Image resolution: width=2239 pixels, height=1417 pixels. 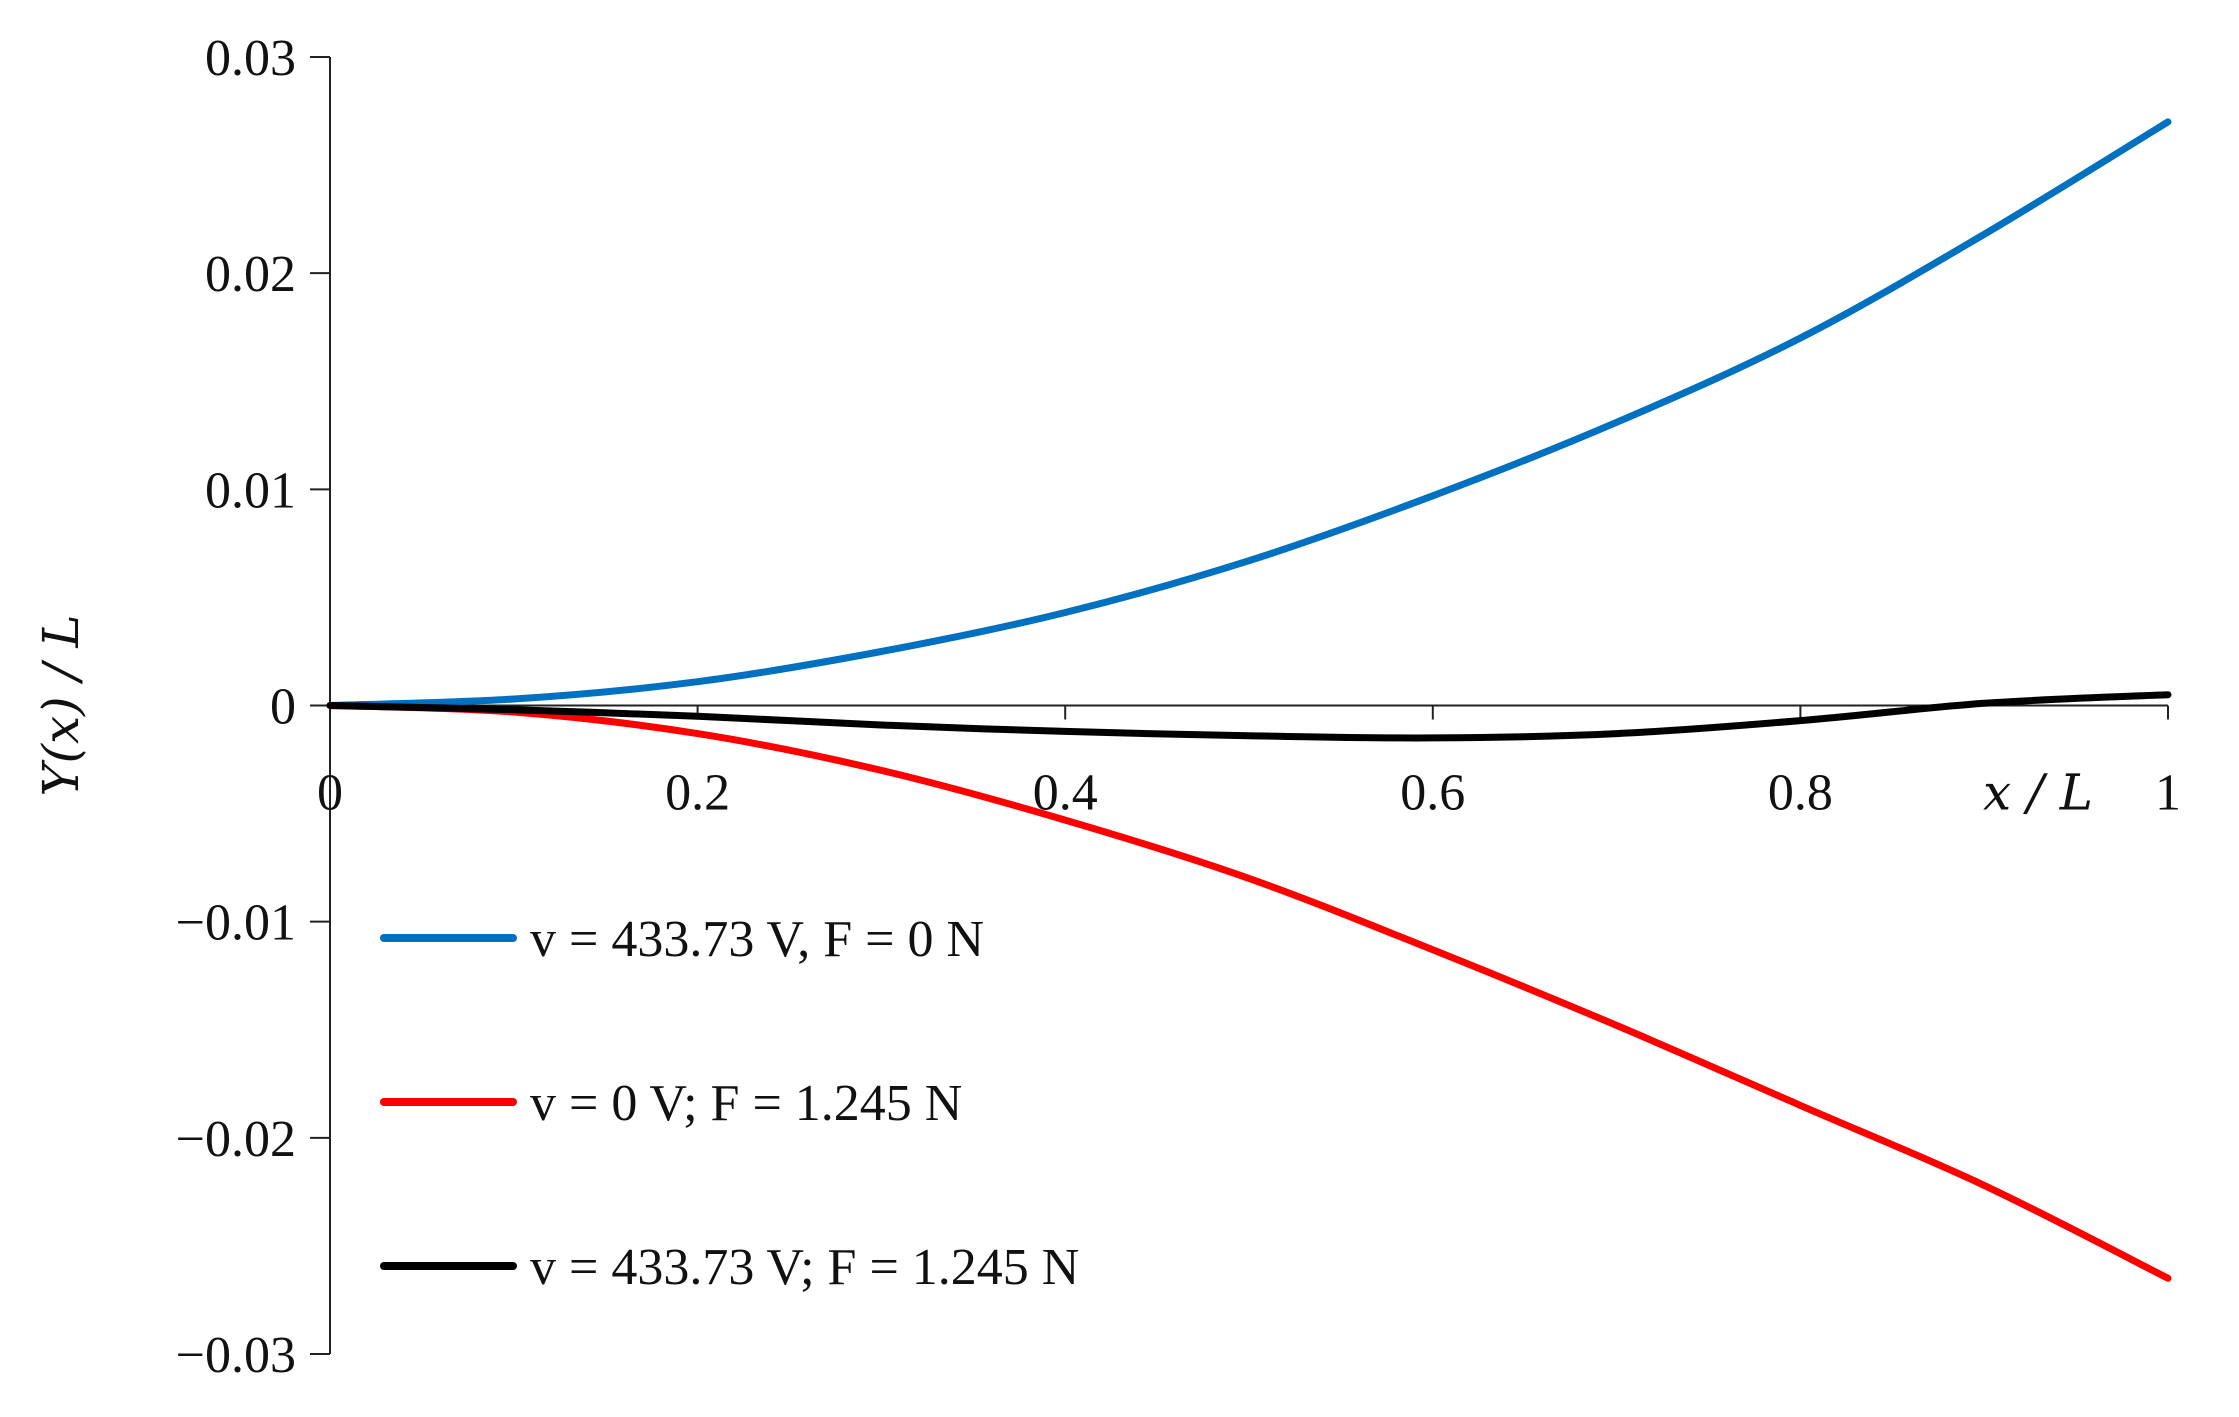 I want to click on x-tick-label: 1, so click(x=2168, y=793).